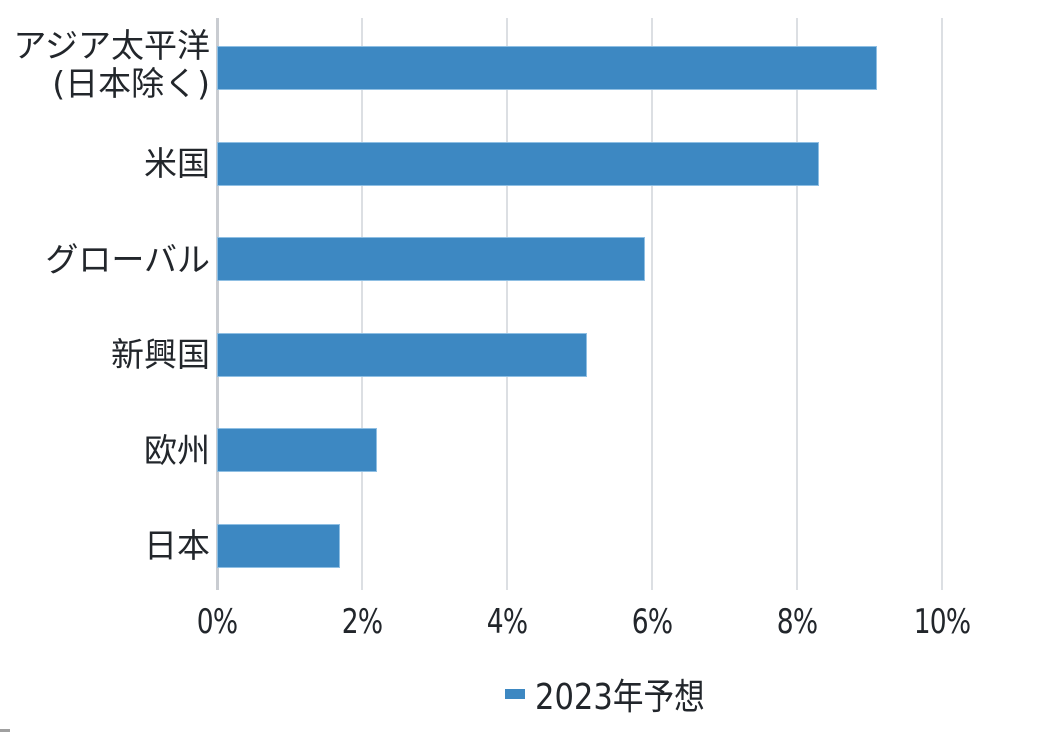 The image size is (1048, 732). Describe the element at coordinates (111, 45) in the screenshot. I see `category-label-line1: アジア太平洋` at that location.